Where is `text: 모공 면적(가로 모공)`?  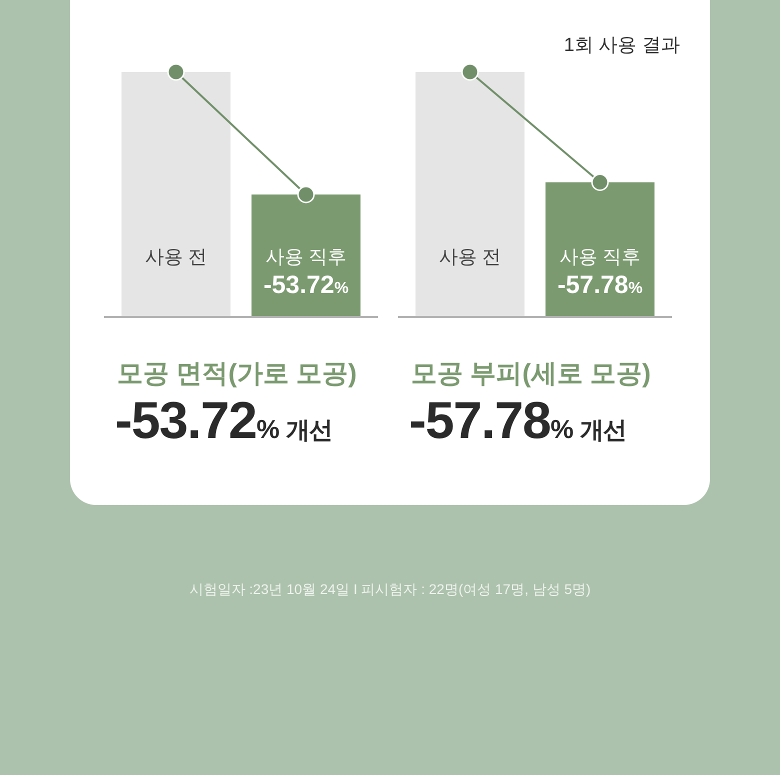 text: 모공 면적(가로 모공) is located at coordinates (237, 373).